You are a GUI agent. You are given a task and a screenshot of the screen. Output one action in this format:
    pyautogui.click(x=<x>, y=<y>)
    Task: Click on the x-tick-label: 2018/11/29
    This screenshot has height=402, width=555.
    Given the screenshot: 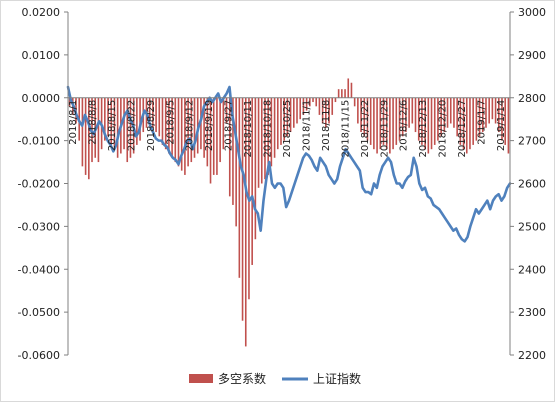 What is the action you would take?
    pyautogui.click(x=384, y=129)
    